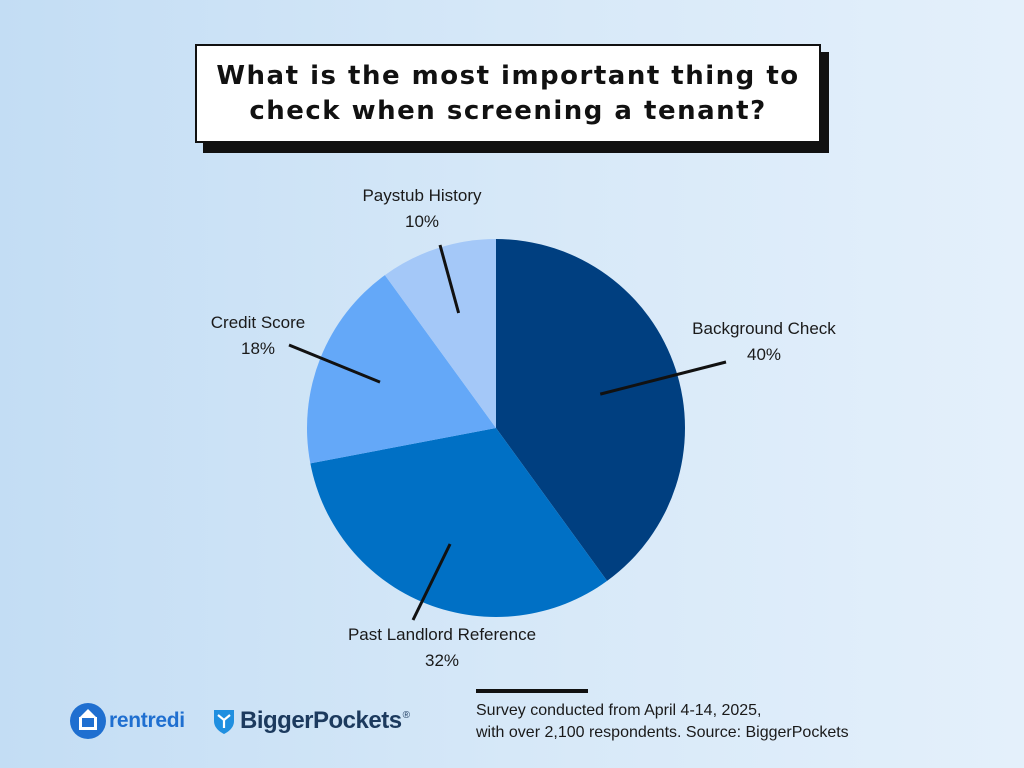 This screenshot has width=1024, height=768. I want to click on slice-value-label: 10%, so click(422, 221).